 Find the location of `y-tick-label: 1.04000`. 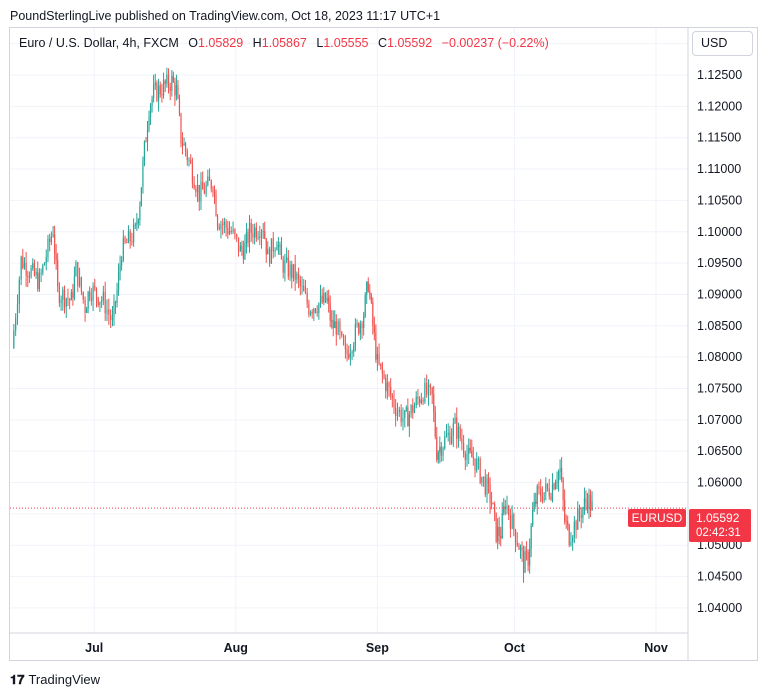

y-tick-label: 1.04000 is located at coordinates (719, 608).